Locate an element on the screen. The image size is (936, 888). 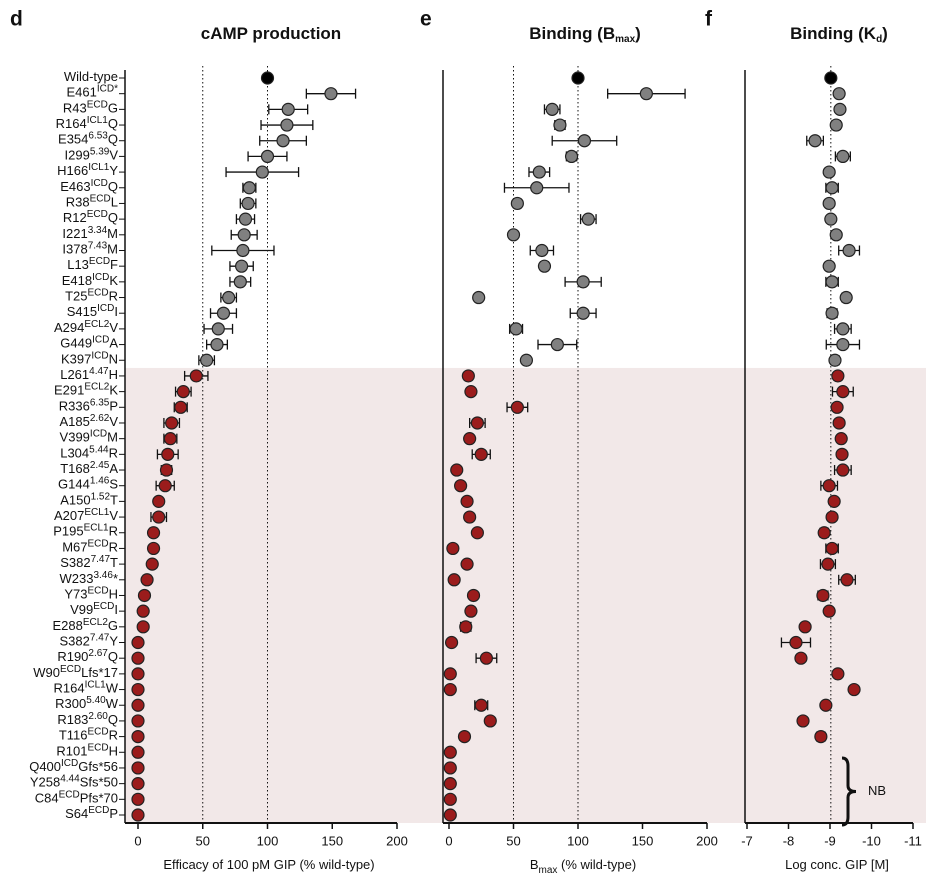
category-label-part: ECL1 is located at coordinates (96, 512).